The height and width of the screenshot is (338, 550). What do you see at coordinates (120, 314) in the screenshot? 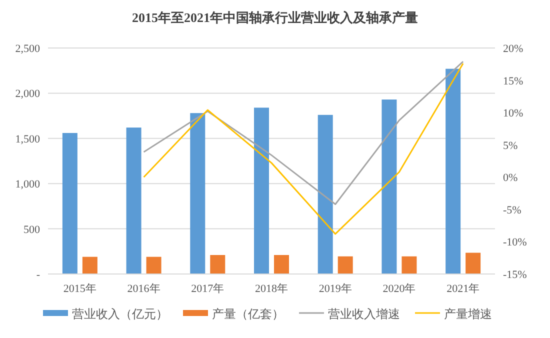
I see `legend-label: 营业收入（亿元）` at bounding box center [120, 314].